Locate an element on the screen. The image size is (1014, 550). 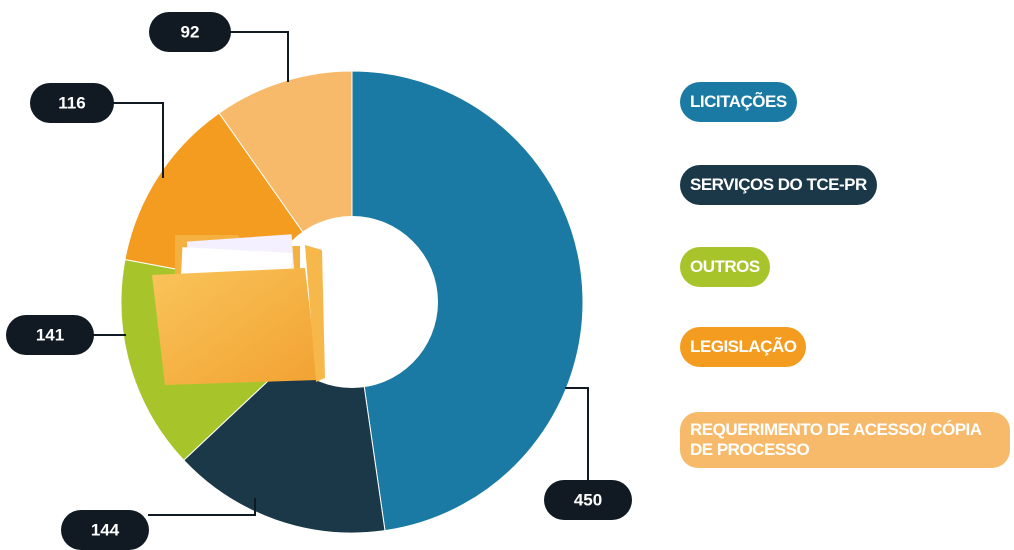
legend-item: LICITAÇÕES is located at coordinates (738, 102).